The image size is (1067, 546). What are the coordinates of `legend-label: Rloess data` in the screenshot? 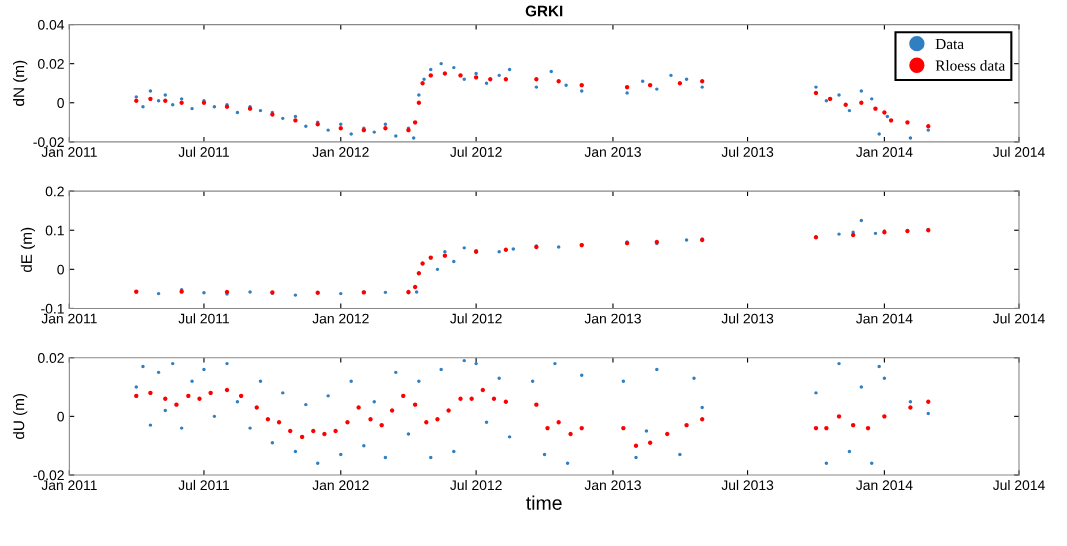 It's located at (970, 65).